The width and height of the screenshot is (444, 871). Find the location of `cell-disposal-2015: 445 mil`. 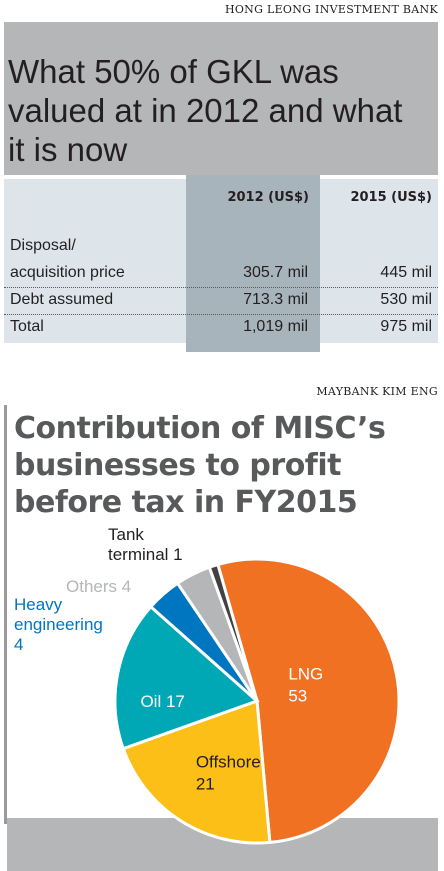

cell-disposal-2015: 445 mil is located at coordinates (406, 272).